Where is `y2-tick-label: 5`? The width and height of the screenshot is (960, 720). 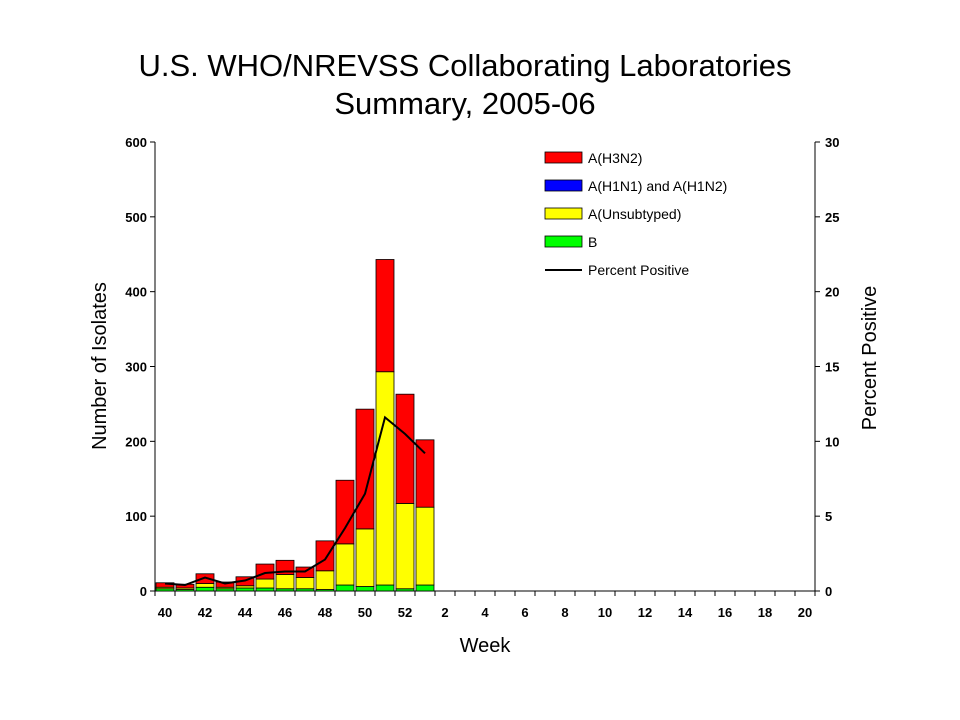
y2-tick-label: 5 is located at coordinates (828, 516).